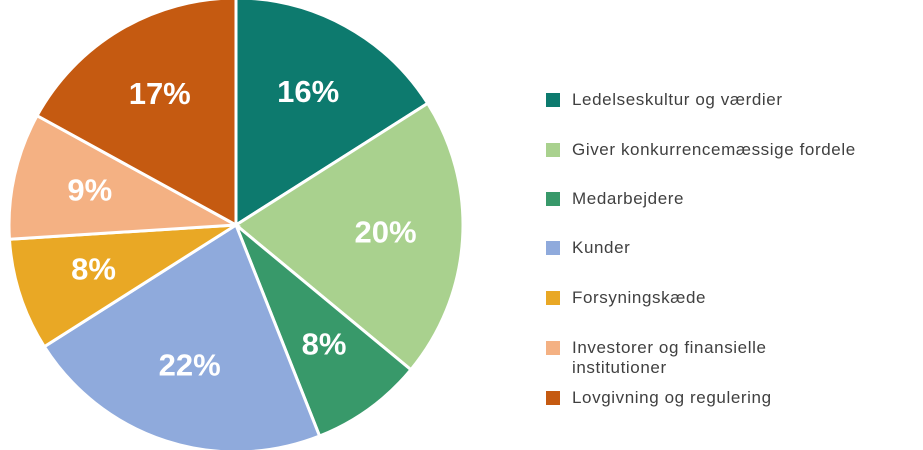 The height and width of the screenshot is (450, 923). What do you see at coordinates (386, 232) in the screenshot?
I see `data-label: 20%` at bounding box center [386, 232].